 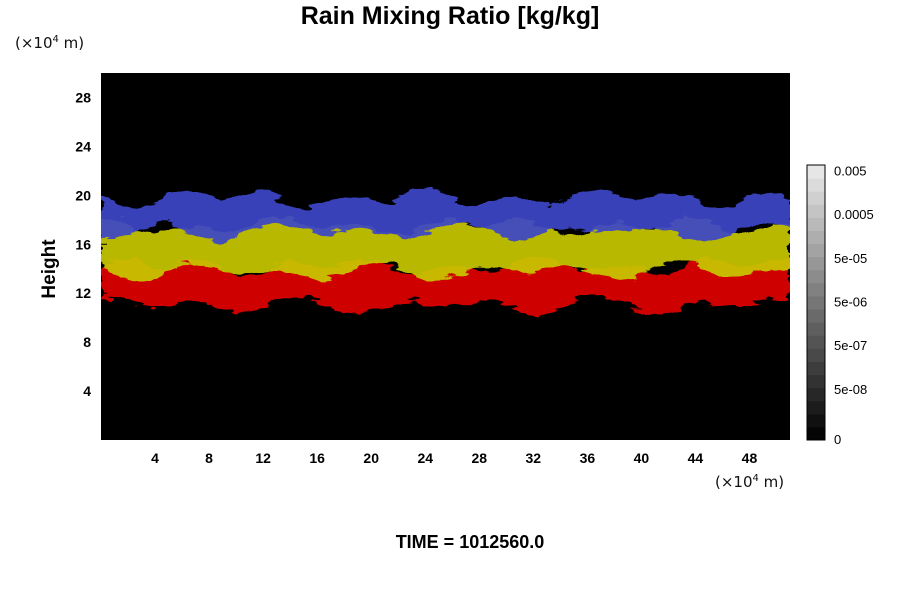 I want to click on x-tick-label: 32, so click(x=534, y=458).